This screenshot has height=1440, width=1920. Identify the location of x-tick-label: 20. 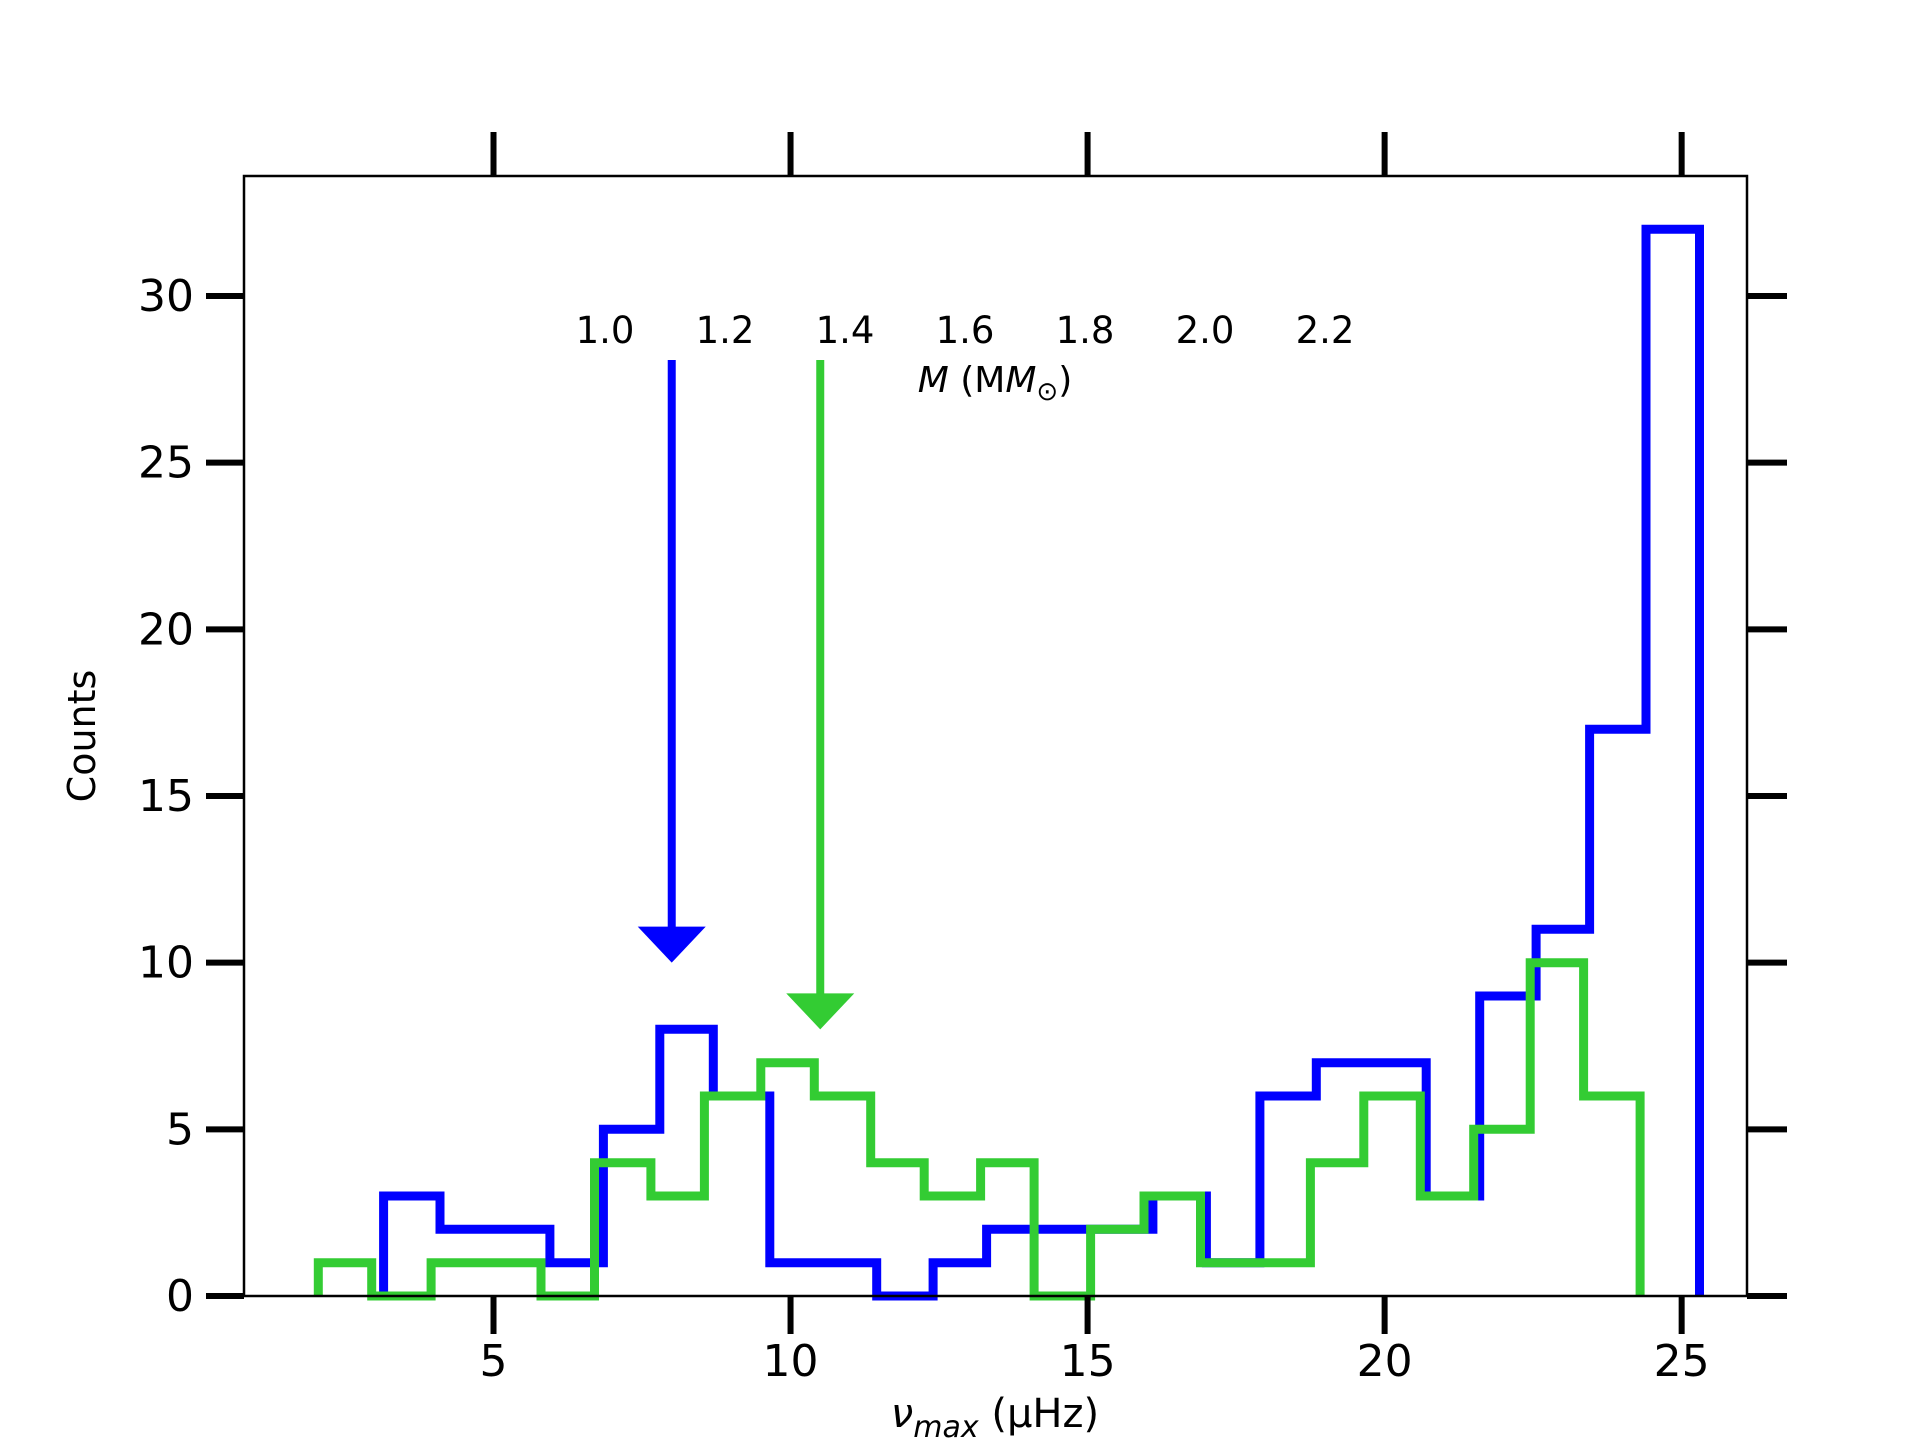
(1385, 1361).